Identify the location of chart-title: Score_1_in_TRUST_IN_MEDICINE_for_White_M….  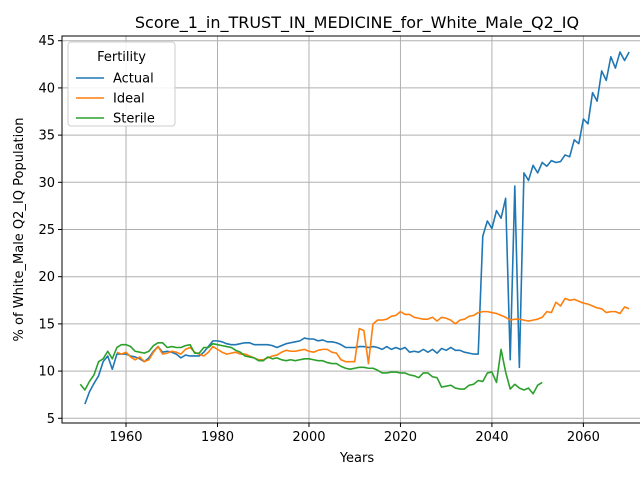
(357, 23).